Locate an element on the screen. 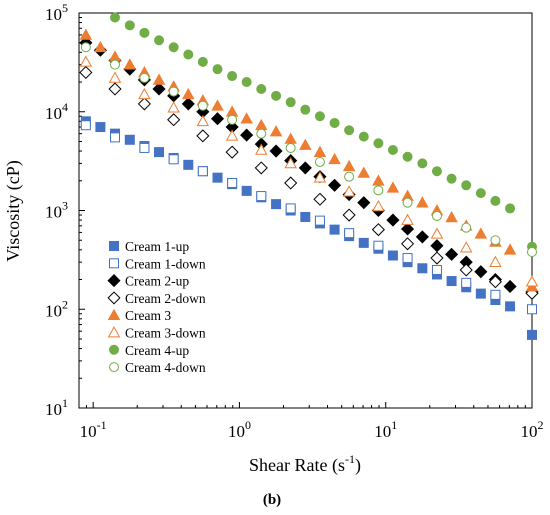  legend-entry: Cream 4-up is located at coordinates (149, 350).